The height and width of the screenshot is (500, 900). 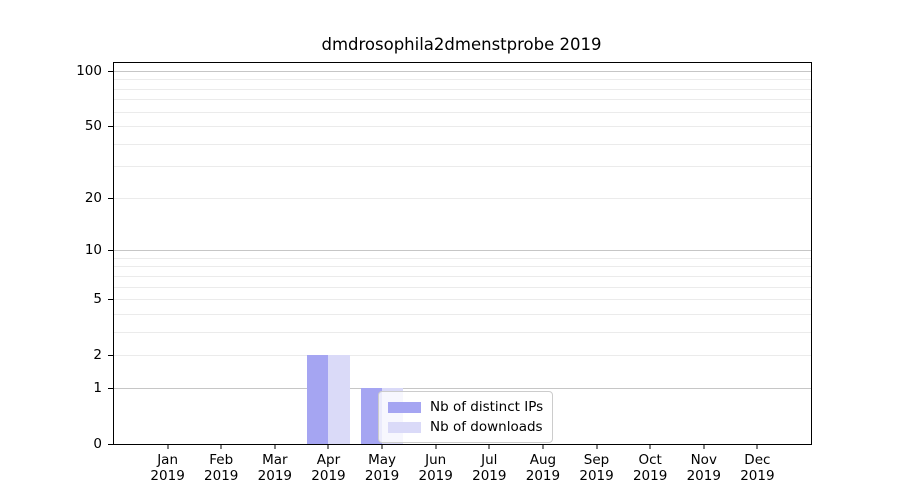 What do you see at coordinates (703, 460) in the screenshot?
I see `x-tick-month: Nov` at bounding box center [703, 460].